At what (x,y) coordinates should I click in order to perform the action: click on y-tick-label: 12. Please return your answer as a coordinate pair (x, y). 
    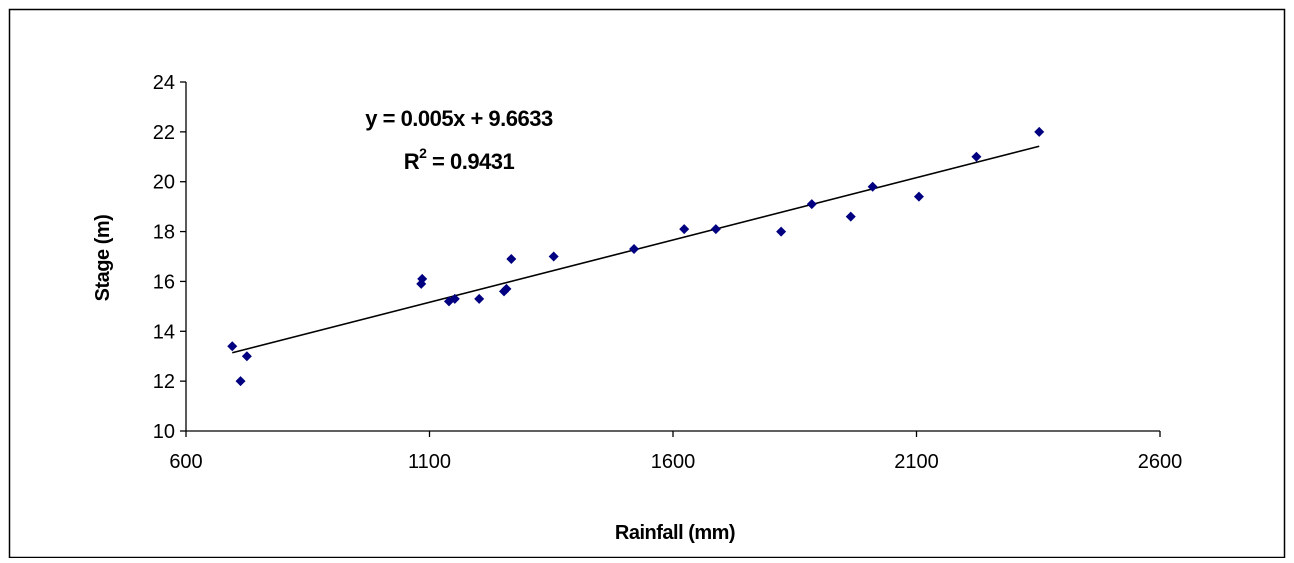
    Looking at the image, I should click on (164, 382).